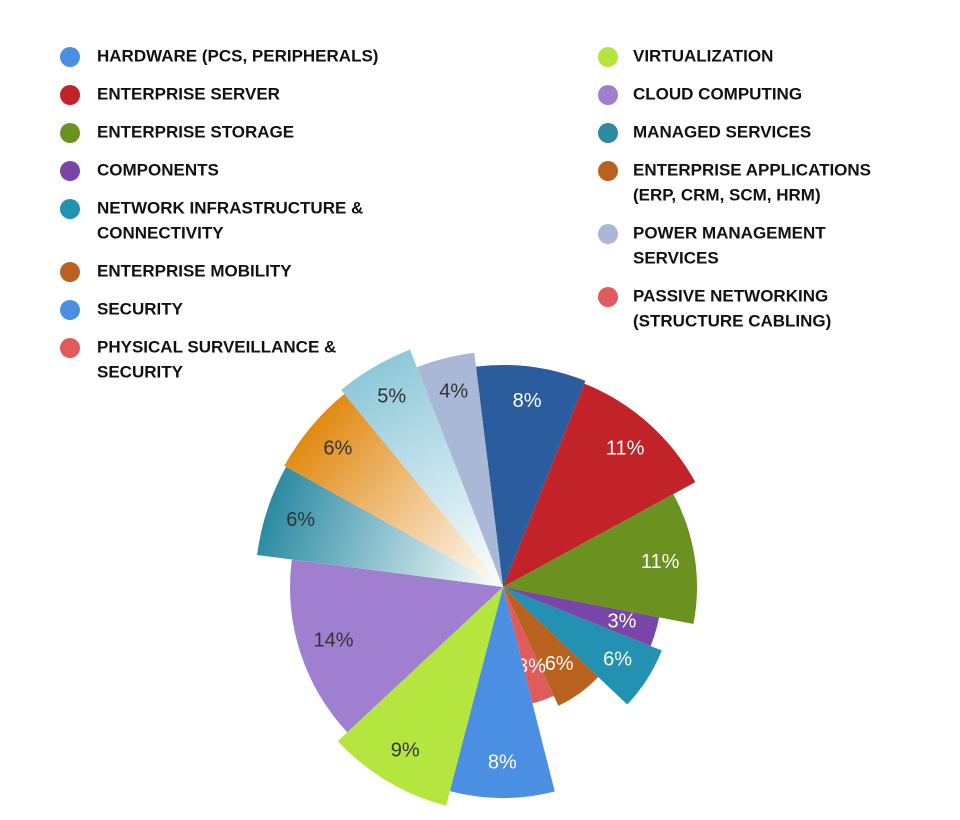 The image size is (960, 820). Describe the element at coordinates (703, 55) in the screenshot. I see `legend-label: VIRTUALIZATION` at that location.